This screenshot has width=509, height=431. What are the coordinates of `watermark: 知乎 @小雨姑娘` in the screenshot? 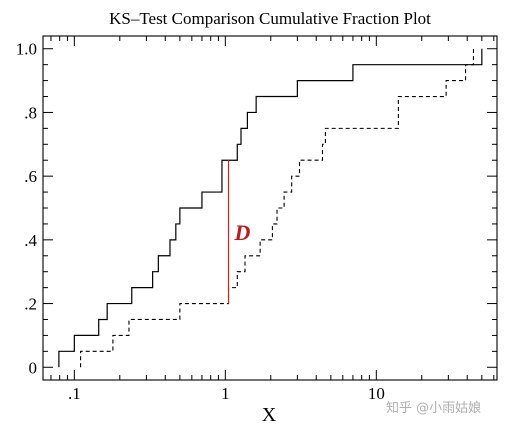 It's located at (433, 408).